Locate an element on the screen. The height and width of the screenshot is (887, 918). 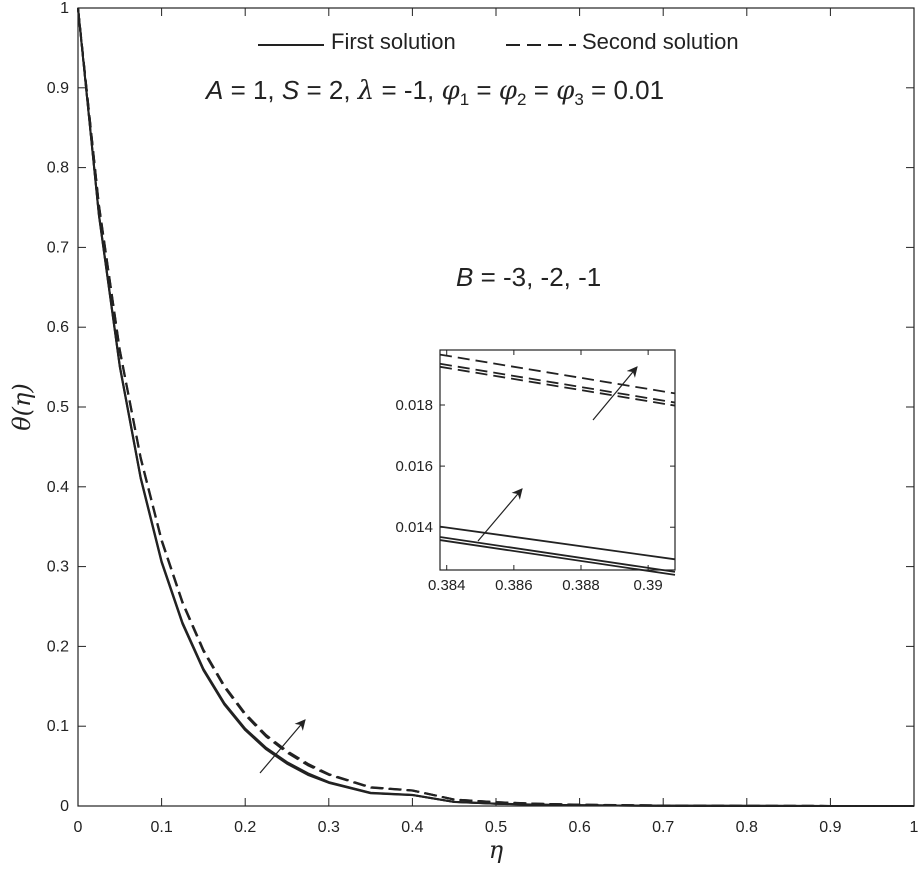
main-x-tick-label: 1 is located at coordinates (914, 827).